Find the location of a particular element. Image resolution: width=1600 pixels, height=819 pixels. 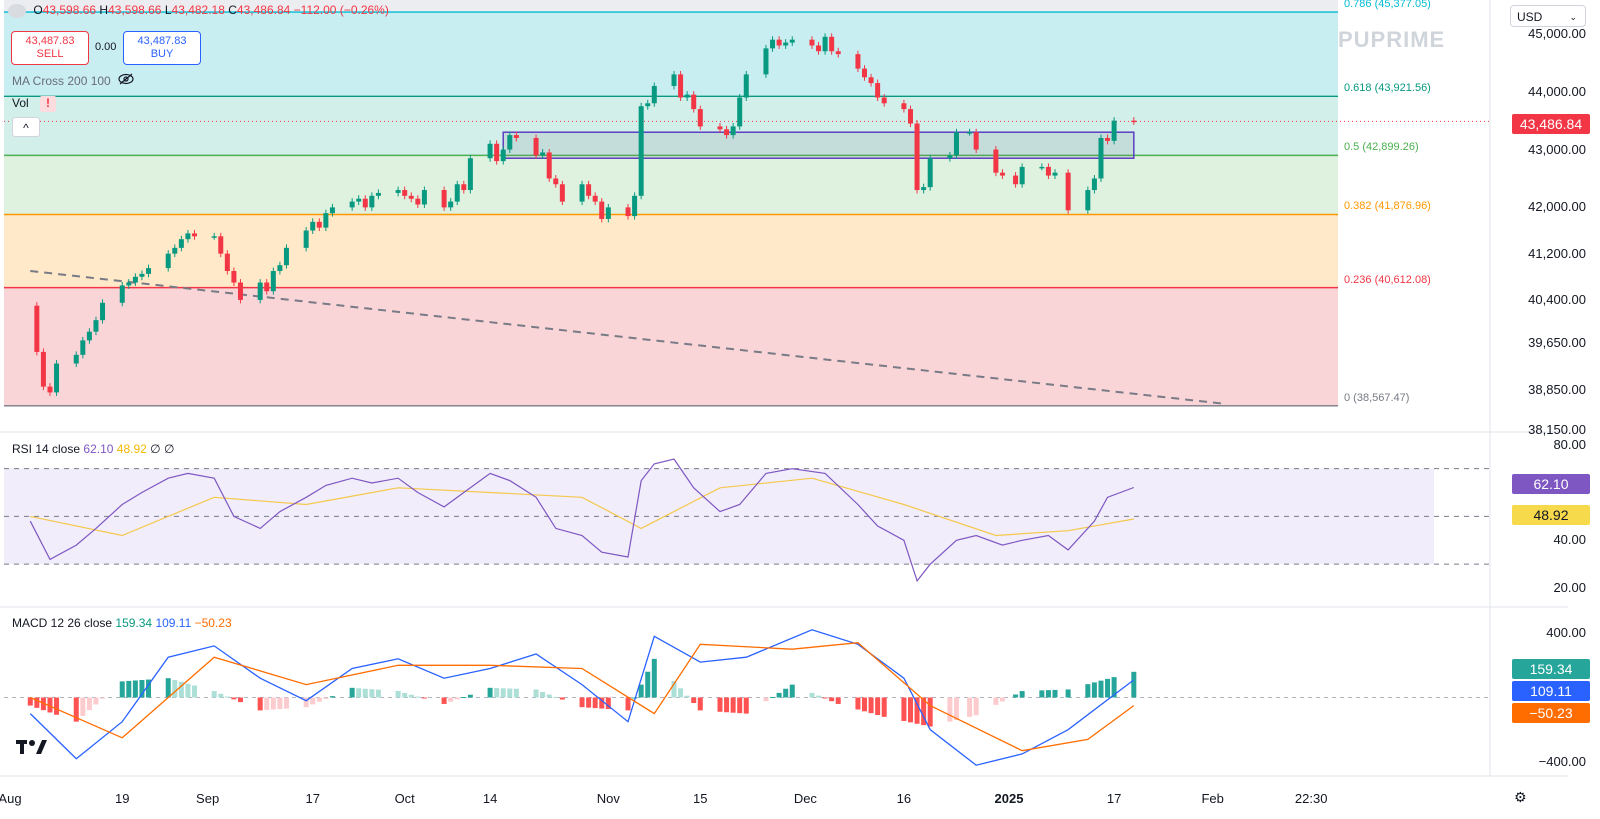

fib-level-label: 0 (38,567.47) is located at coordinates (1377, 397).